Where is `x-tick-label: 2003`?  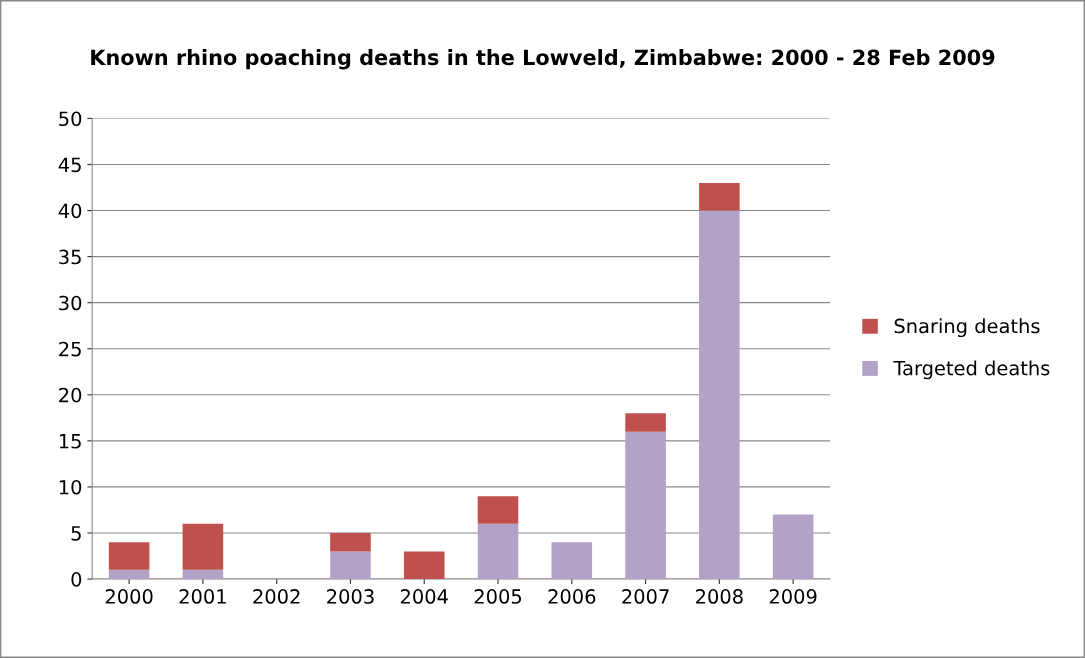 x-tick-label: 2003 is located at coordinates (350, 596).